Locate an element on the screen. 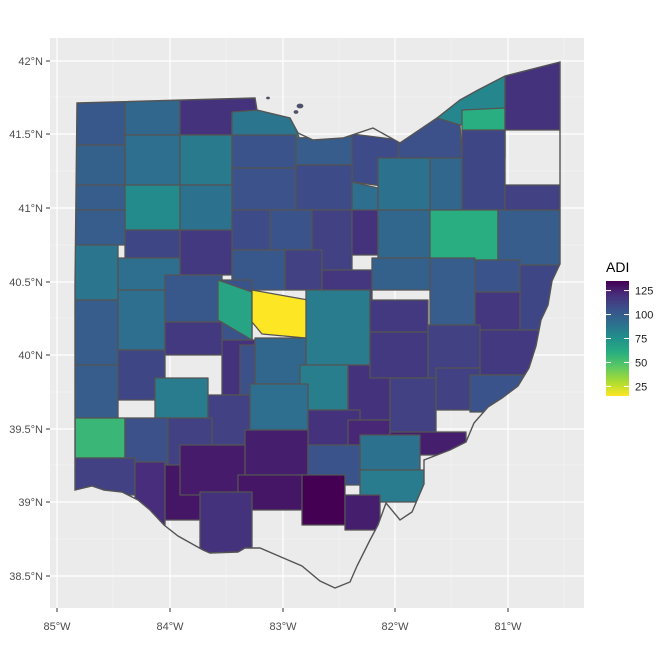 This screenshot has width=672, height=672. county-holmes is located at coordinates (401, 274).